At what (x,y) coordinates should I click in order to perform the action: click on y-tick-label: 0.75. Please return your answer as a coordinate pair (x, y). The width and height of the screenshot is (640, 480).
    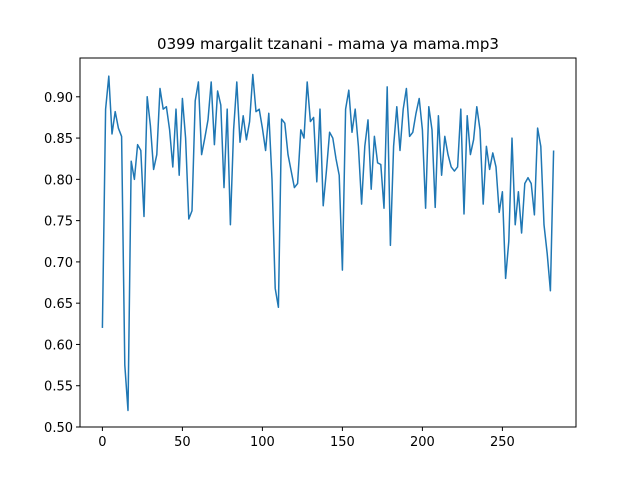
    Looking at the image, I should click on (58, 222).